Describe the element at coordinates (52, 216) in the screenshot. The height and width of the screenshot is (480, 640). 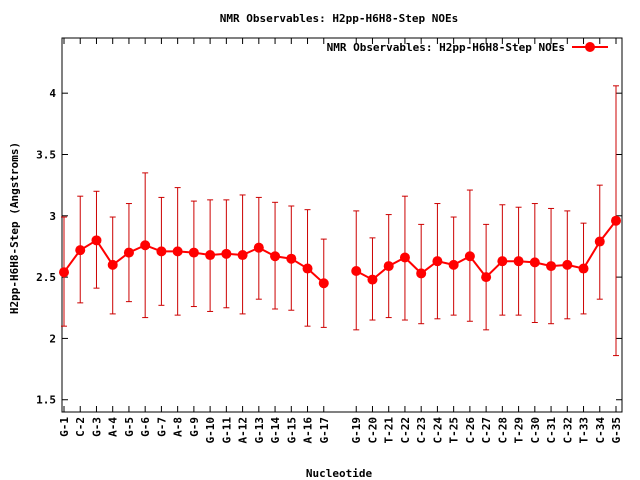
I see `y-tick-label: 3` at that location.